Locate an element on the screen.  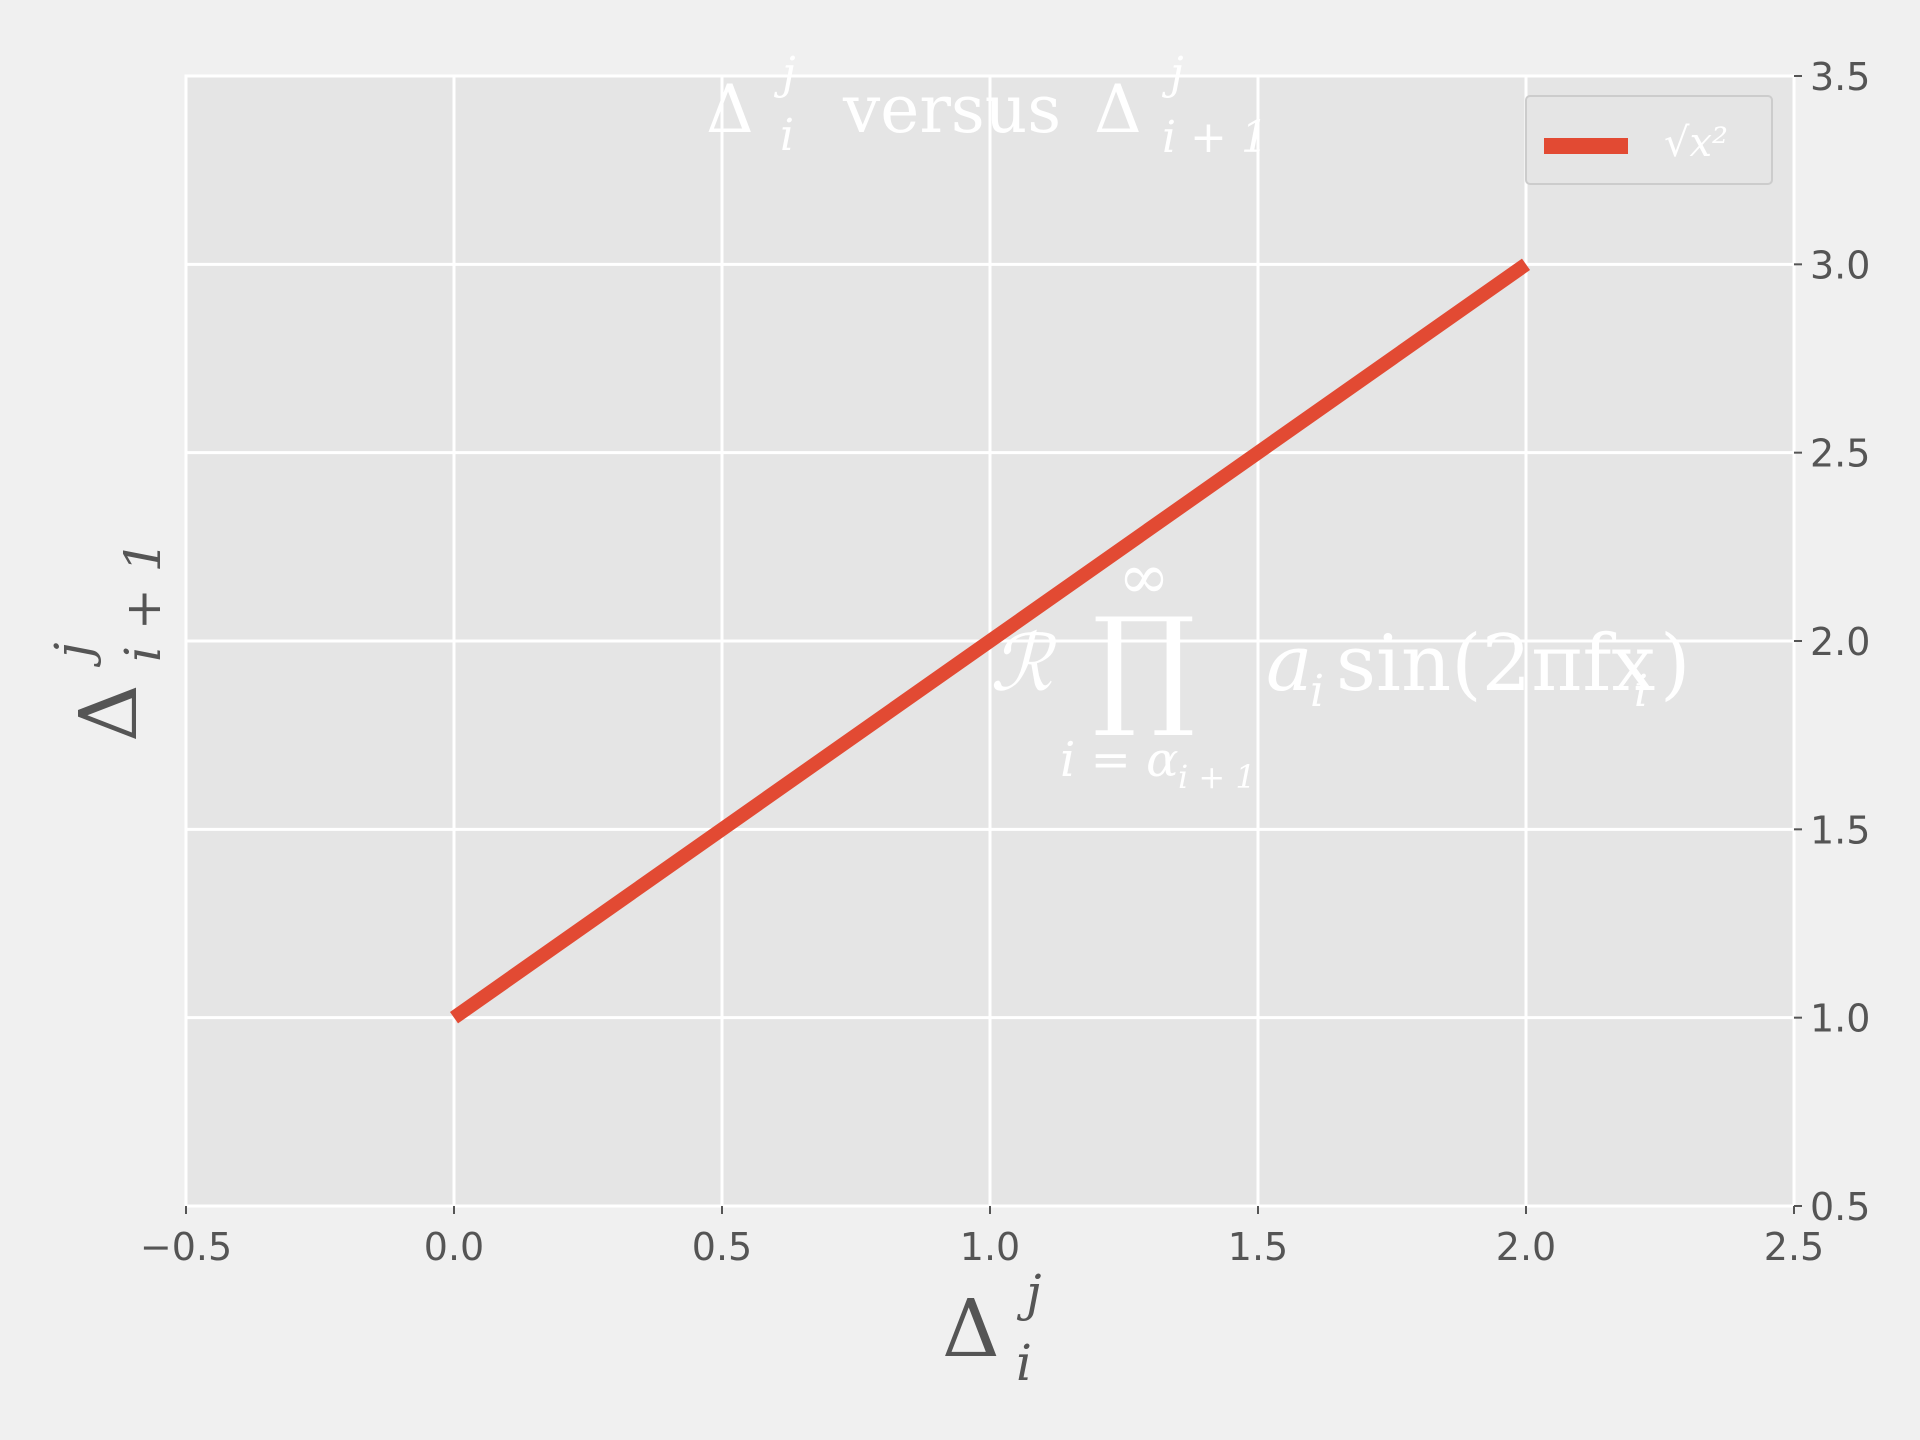
formula-script-r: ℛ is located at coordinates (1023, 664).